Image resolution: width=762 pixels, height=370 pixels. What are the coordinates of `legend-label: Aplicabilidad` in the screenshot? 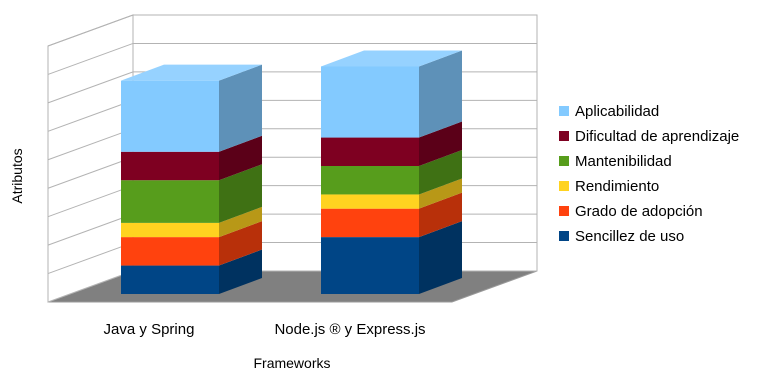 It's located at (617, 111).